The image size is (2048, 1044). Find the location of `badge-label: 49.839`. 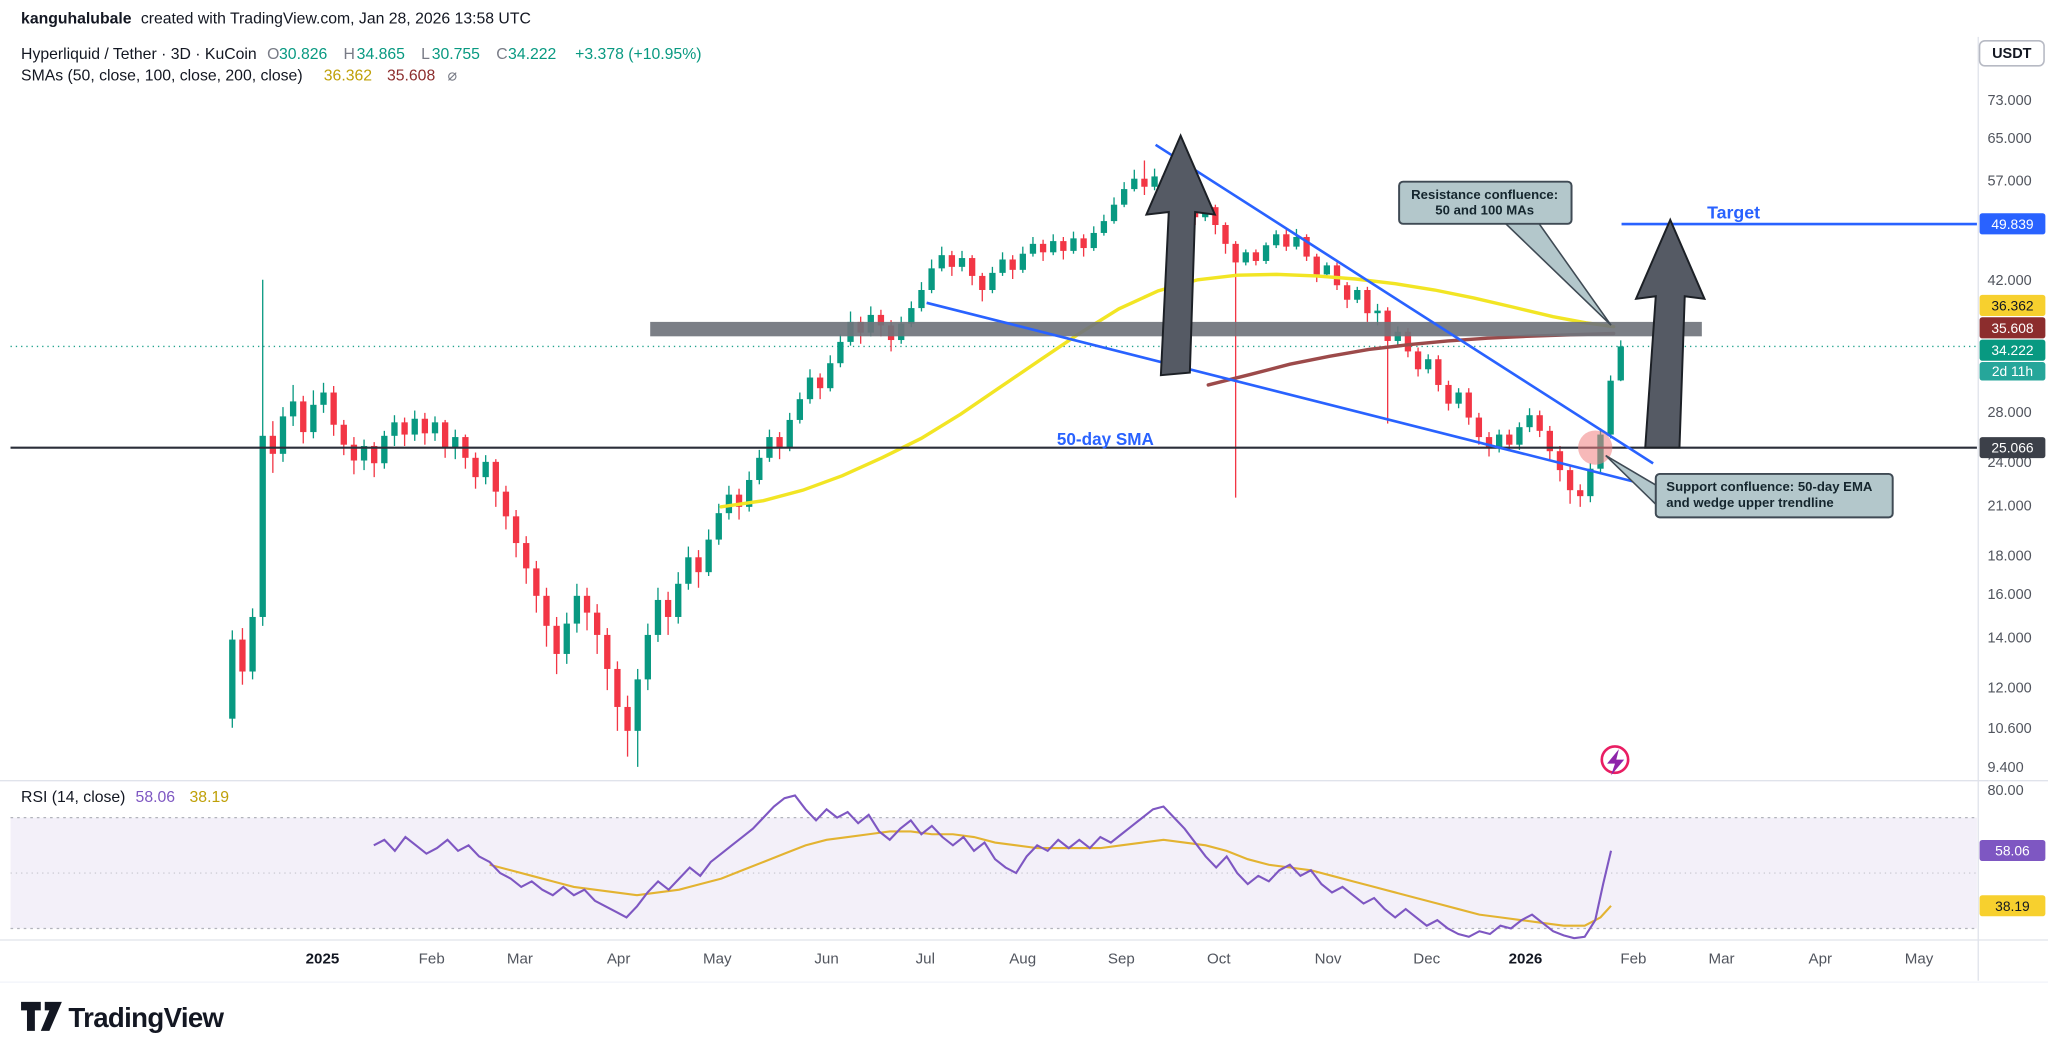

badge-label: 49.839 is located at coordinates (2012, 224).